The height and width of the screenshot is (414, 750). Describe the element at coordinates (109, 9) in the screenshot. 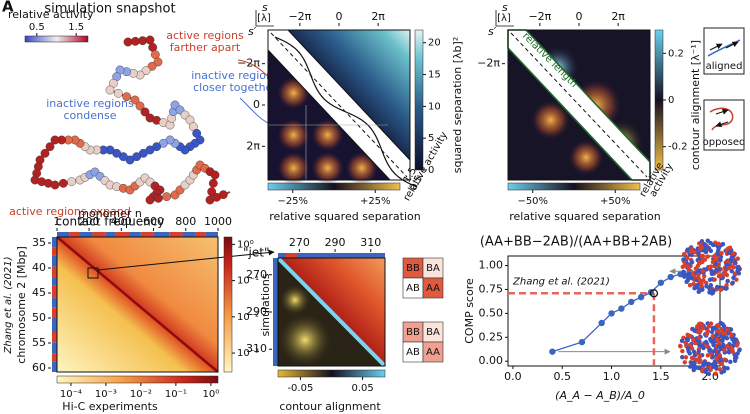

I see `panel-title: simulation snapshot` at that location.